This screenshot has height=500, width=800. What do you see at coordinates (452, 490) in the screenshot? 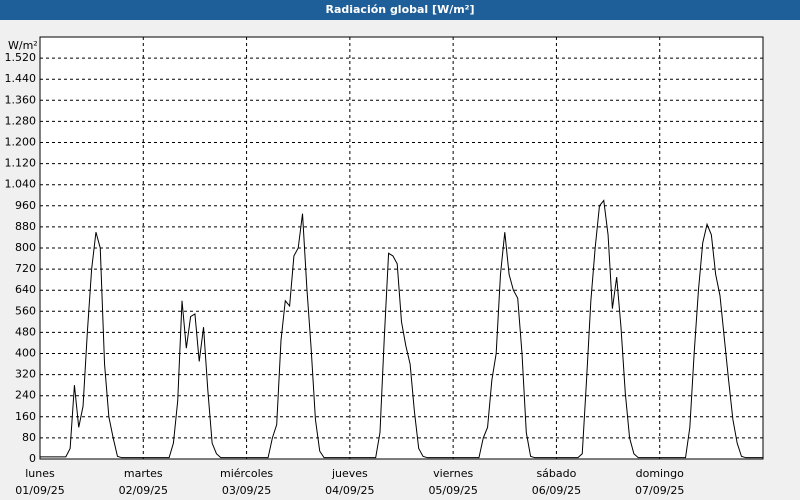
I see `x-tick-date: 05/09/25` at bounding box center [452, 490].